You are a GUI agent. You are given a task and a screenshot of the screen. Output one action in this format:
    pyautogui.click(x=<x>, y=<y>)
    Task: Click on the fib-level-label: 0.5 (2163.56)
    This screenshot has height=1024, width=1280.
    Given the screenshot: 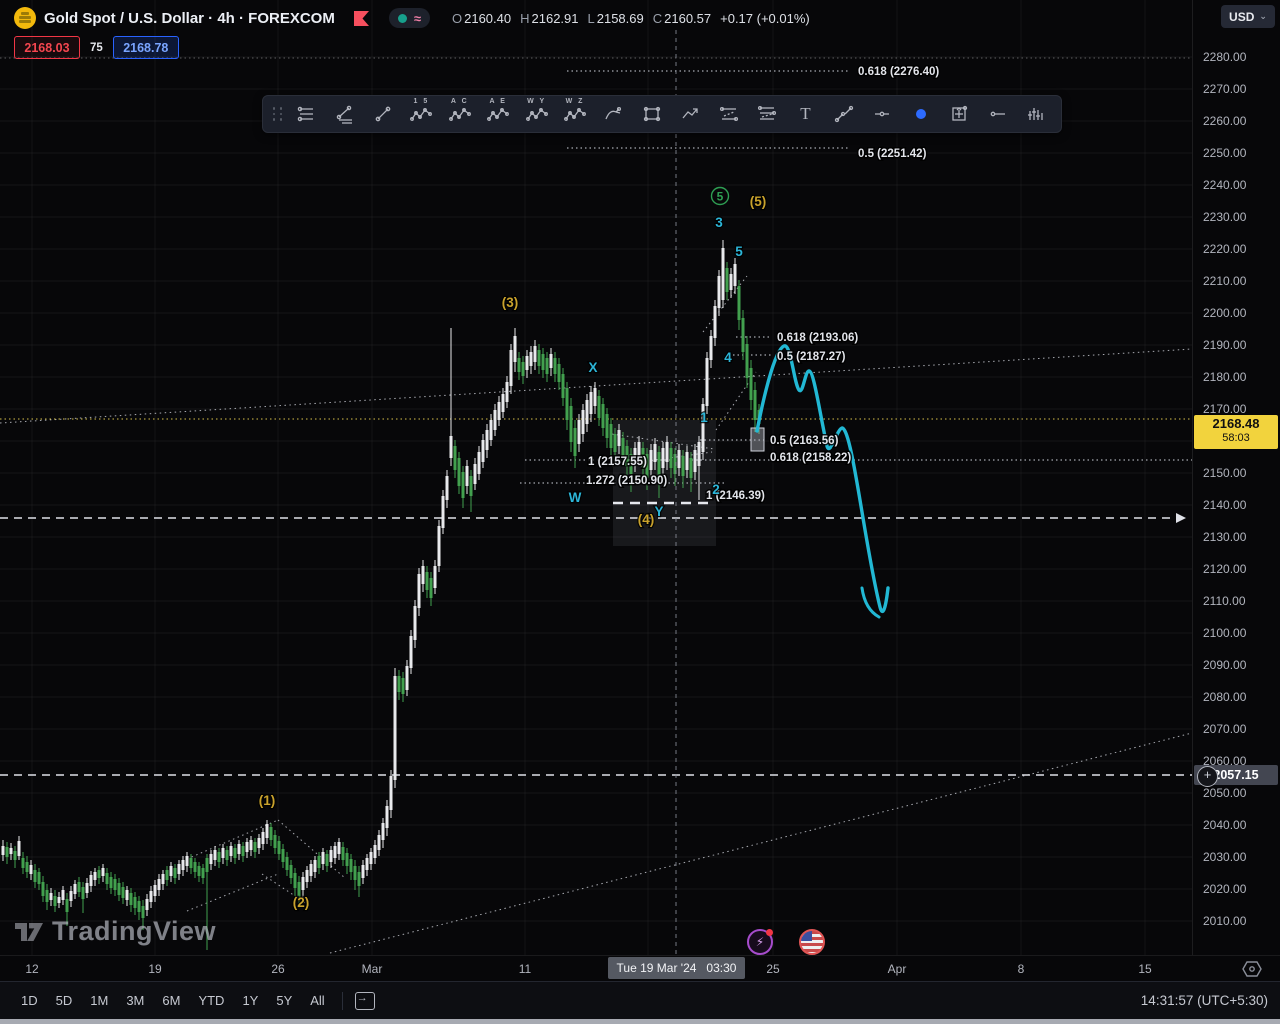 What is the action you would take?
    pyautogui.click(x=805, y=441)
    